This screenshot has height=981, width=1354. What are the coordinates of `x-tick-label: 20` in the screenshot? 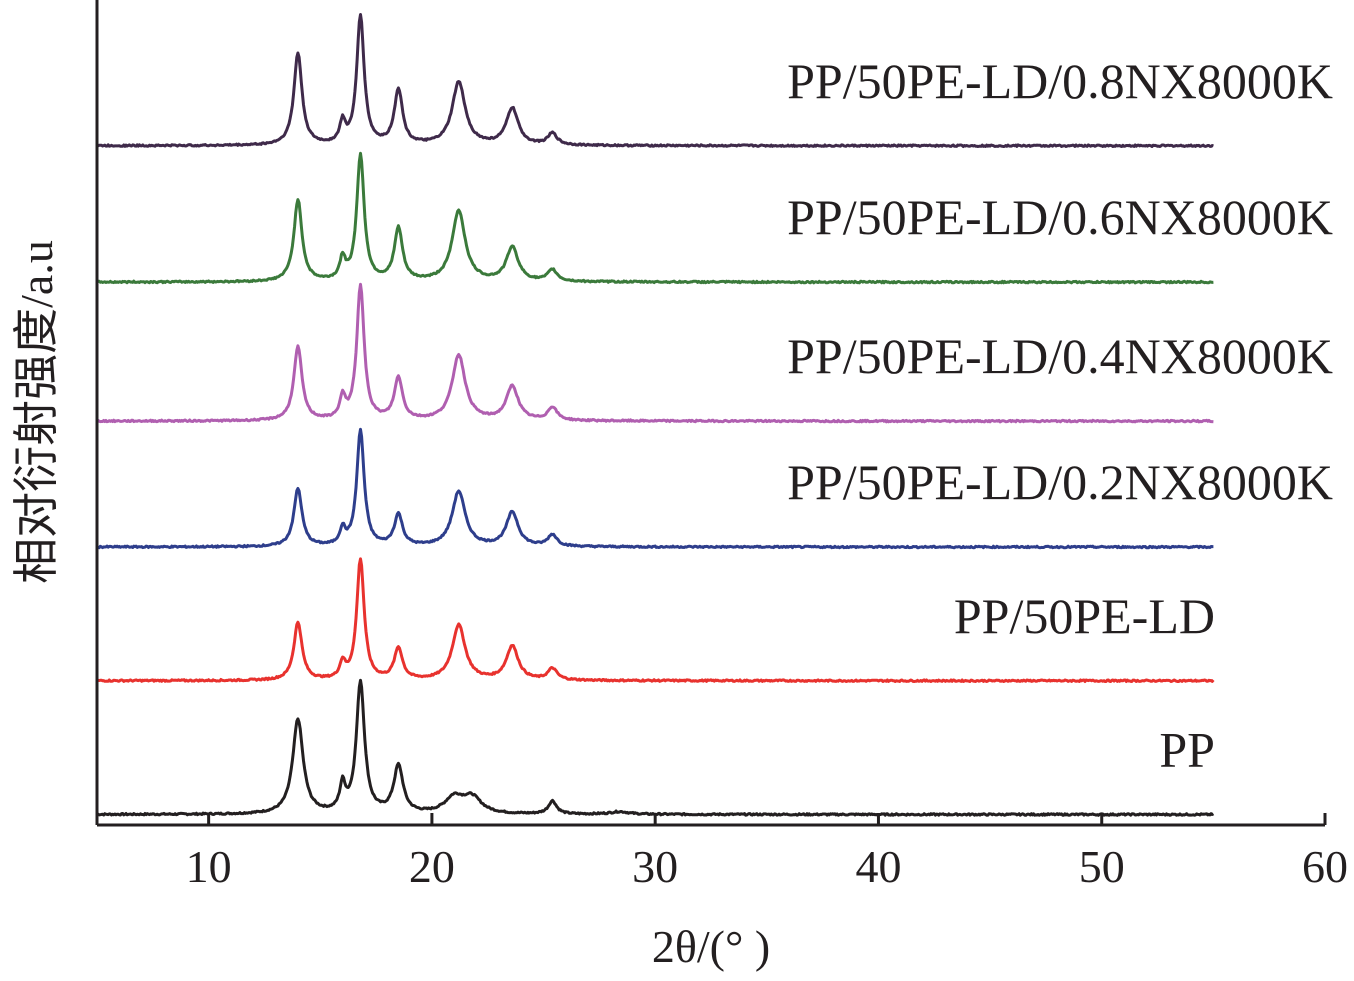 It's located at (432, 866).